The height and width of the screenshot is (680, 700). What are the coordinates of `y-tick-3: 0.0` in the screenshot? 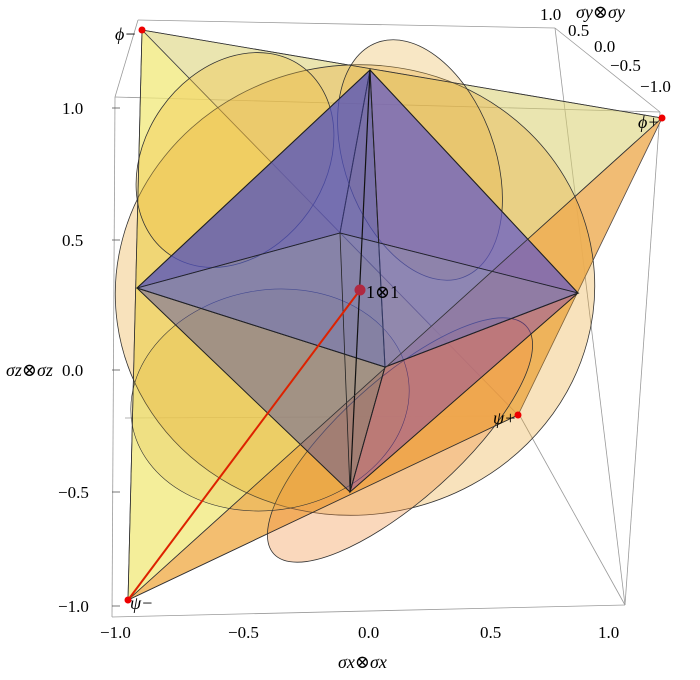 It's located at (604, 46).